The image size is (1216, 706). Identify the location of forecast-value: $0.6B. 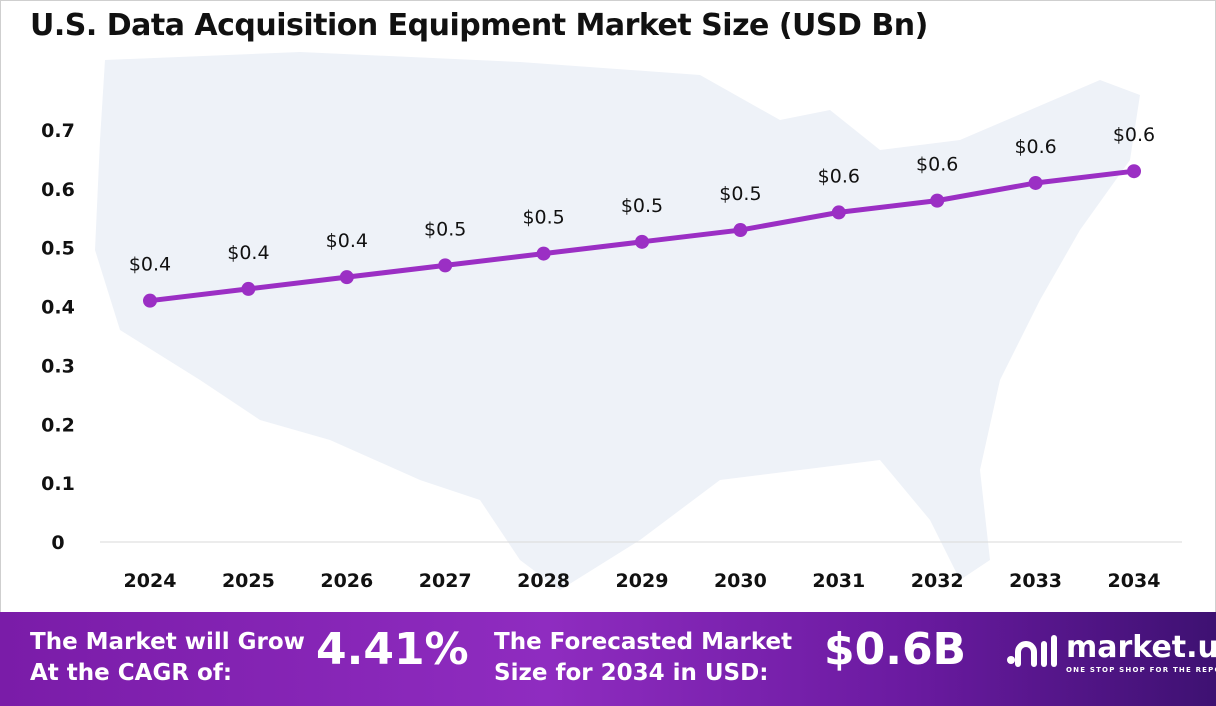
(895, 649).